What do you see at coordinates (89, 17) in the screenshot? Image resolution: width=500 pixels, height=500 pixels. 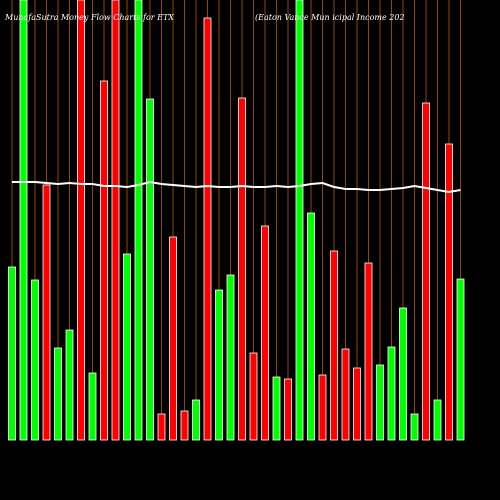 I see `chart-title: MunafaSutra Money Flow Charts for ETX` at bounding box center [89, 17].